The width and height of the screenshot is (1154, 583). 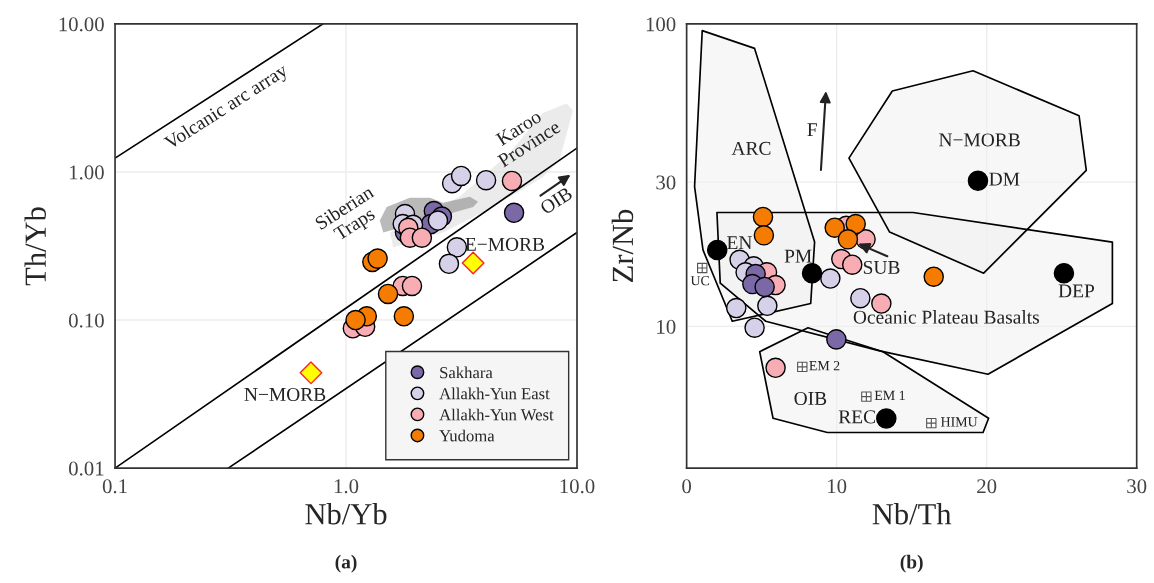 What do you see at coordinates (346, 563) in the screenshot?
I see `text: (a)` at bounding box center [346, 563].